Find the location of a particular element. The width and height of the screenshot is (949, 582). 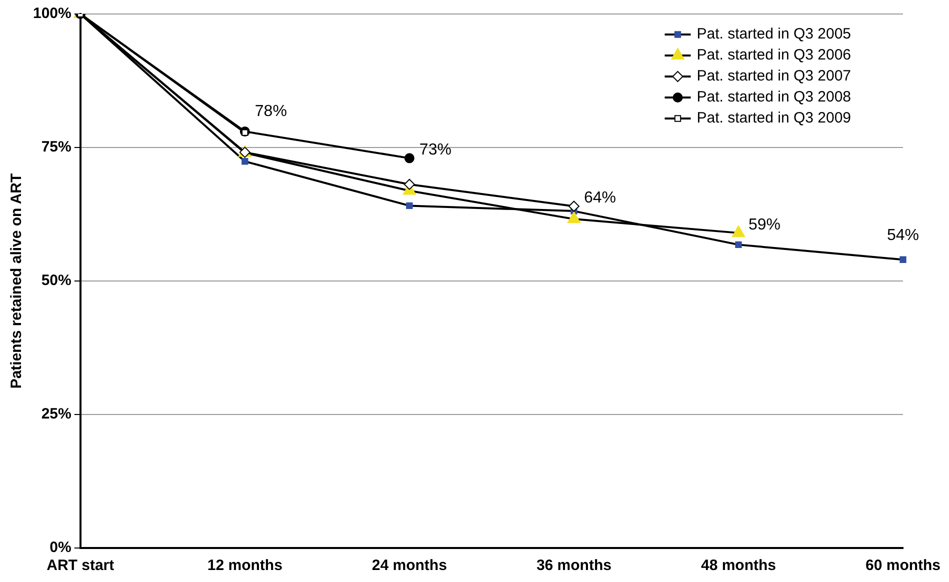

data-label: 73% is located at coordinates (435, 150).